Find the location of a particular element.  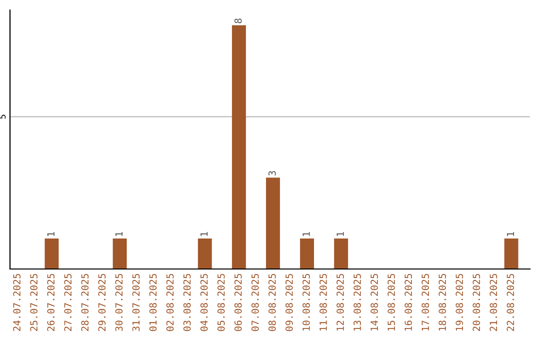

data-label: 8 is located at coordinates (238, 21).